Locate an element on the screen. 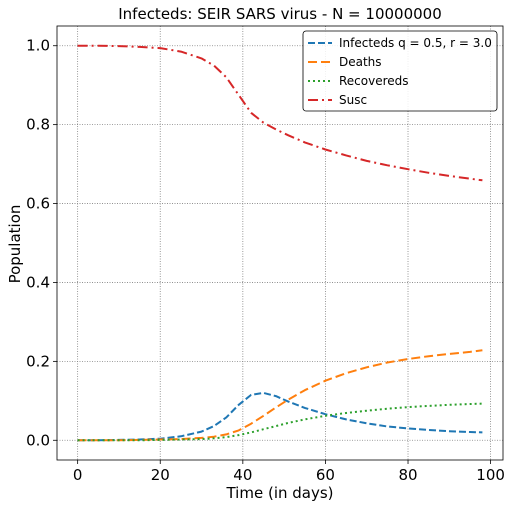  series-line-recovereds is located at coordinates (280, 422).